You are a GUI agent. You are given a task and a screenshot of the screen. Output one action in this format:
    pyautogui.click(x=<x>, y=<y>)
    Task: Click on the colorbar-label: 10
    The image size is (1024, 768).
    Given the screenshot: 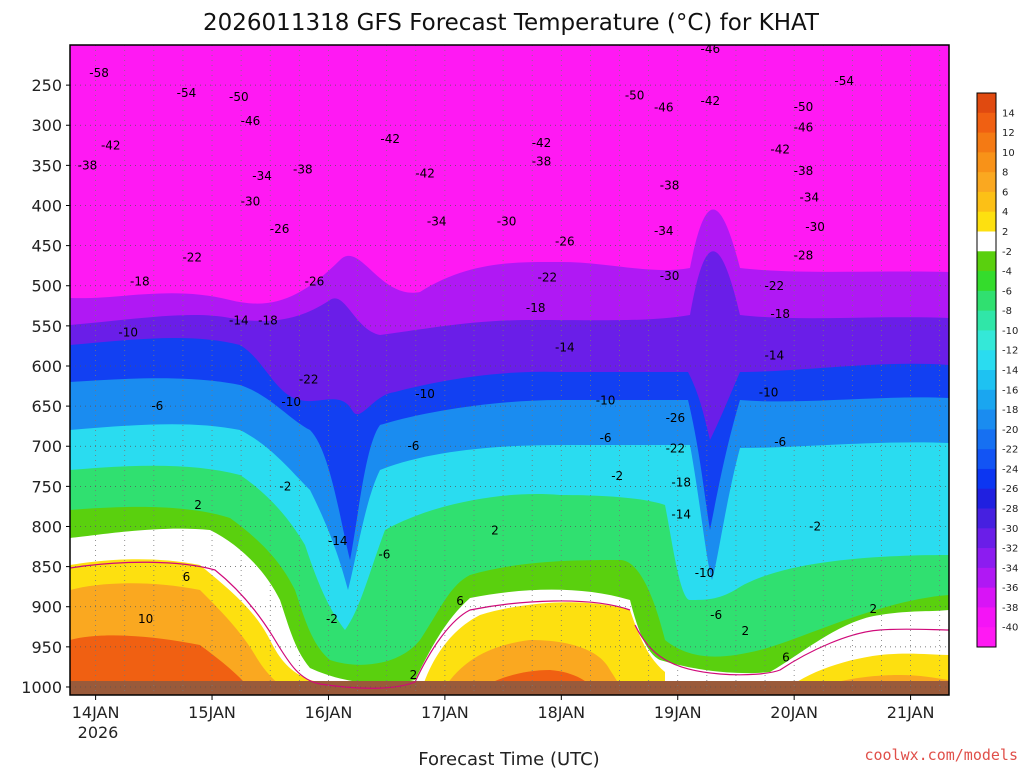 What is the action you would take?
    pyautogui.click(x=1008, y=153)
    